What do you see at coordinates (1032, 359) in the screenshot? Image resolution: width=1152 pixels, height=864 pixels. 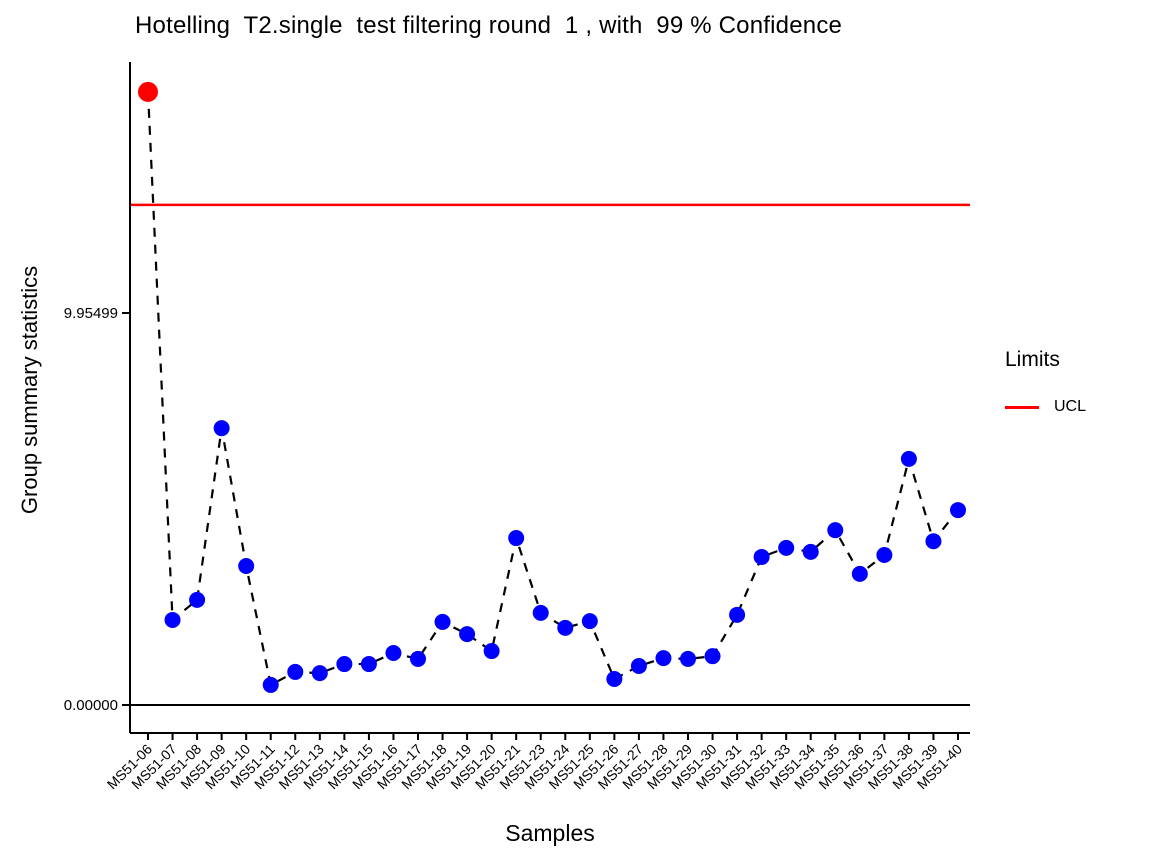 I see `legend-title: Limits` at bounding box center [1032, 359].